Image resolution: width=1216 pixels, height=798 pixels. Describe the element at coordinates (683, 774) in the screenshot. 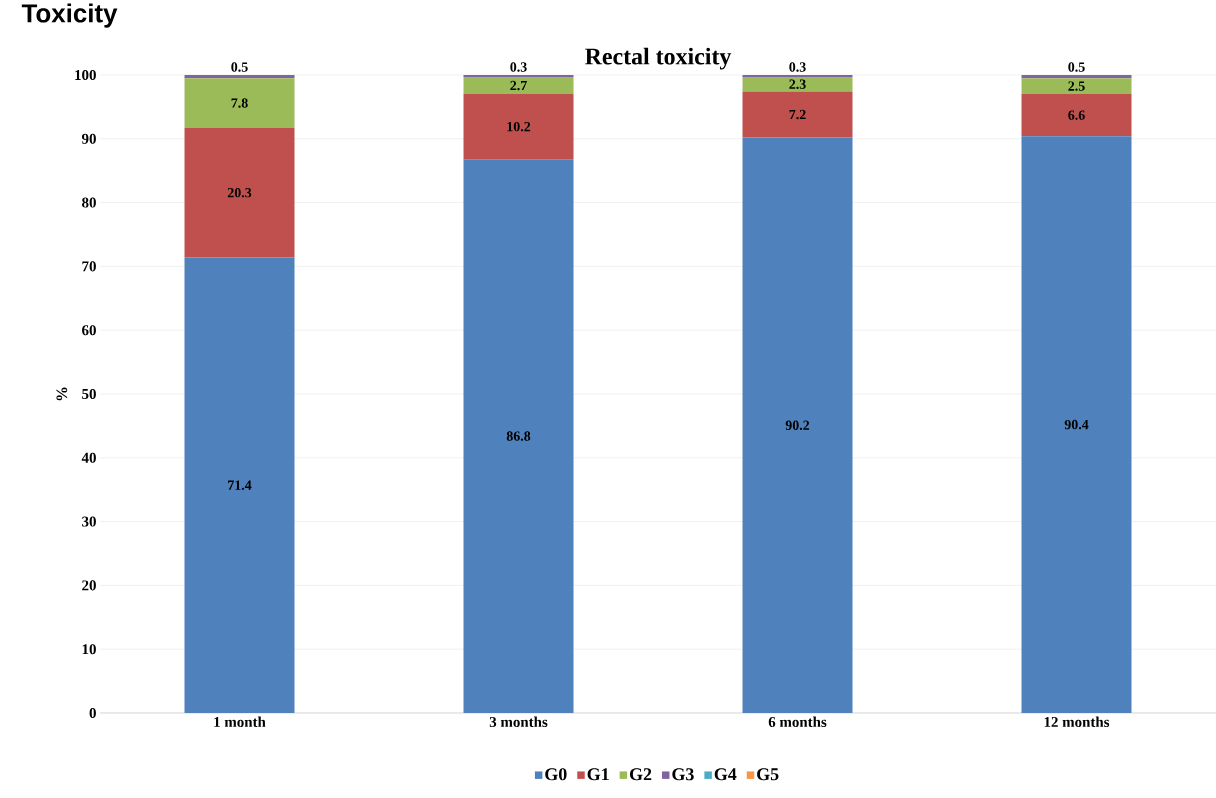

I see `legend-label: G3` at that location.